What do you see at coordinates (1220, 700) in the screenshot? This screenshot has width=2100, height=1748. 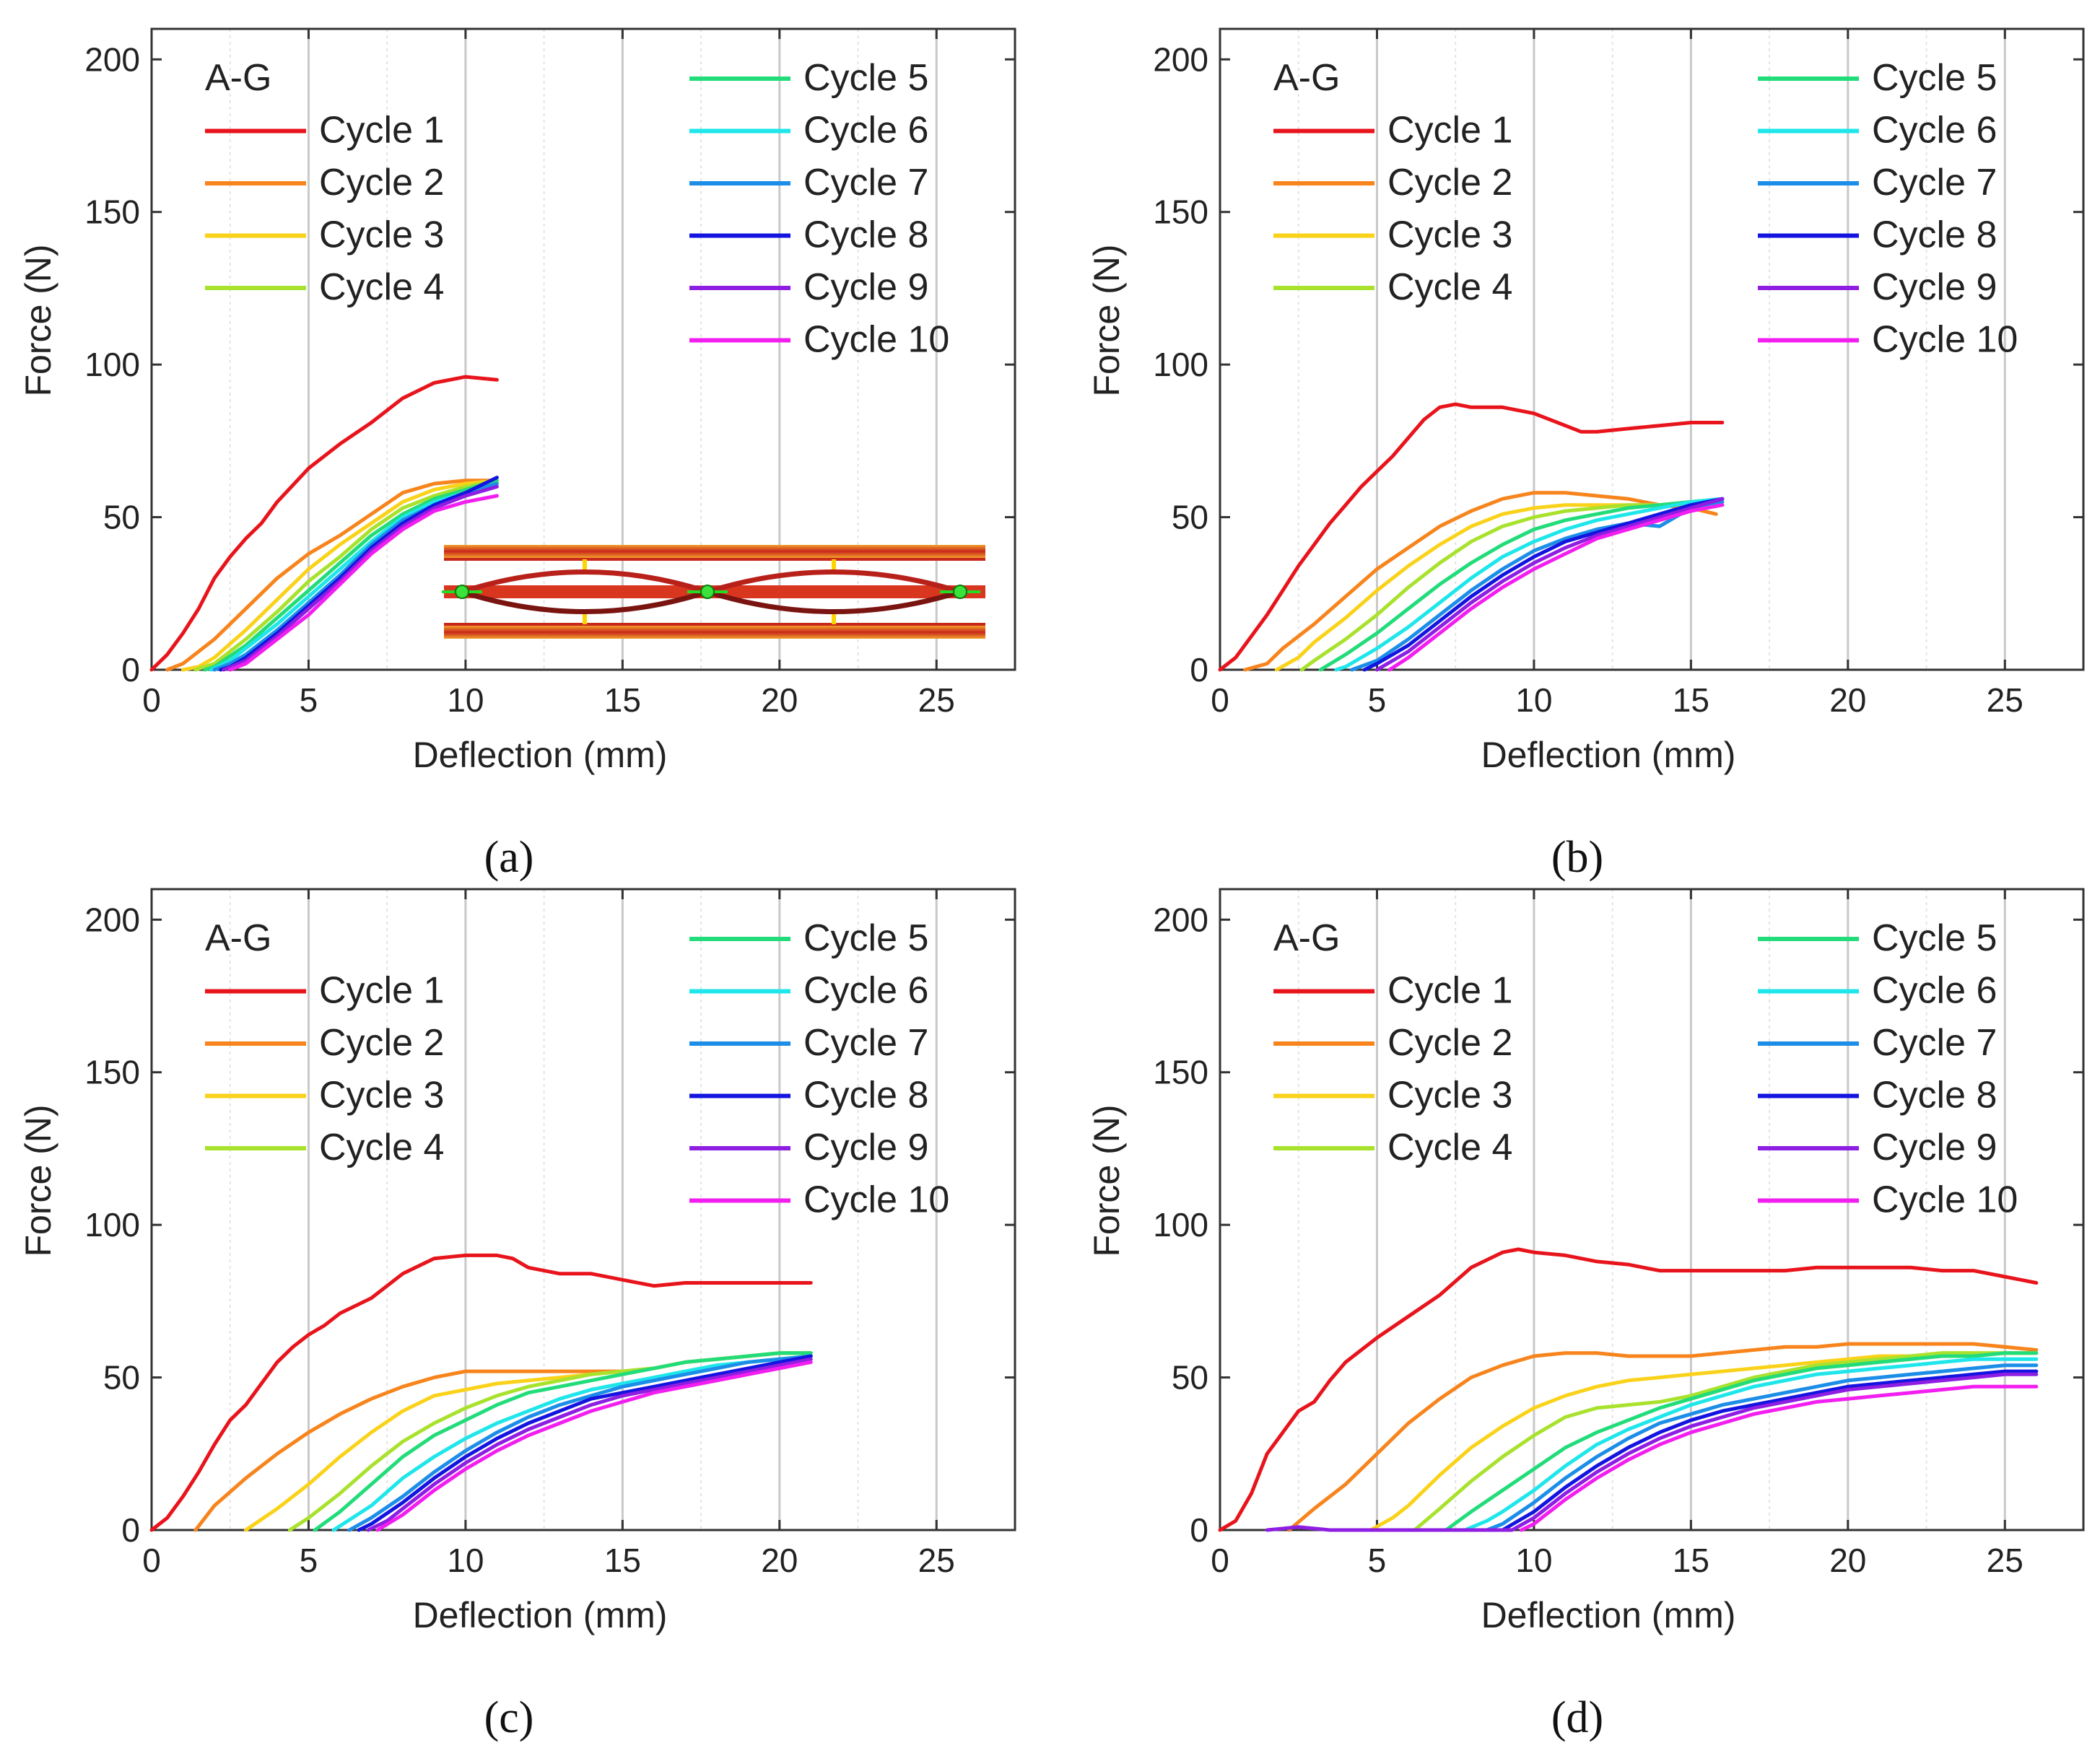 I see `x-tick-label: 0` at bounding box center [1220, 700].